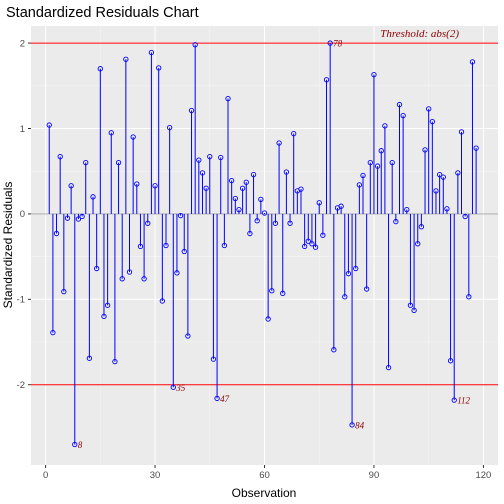  Describe the element at coordinates (22, 43) in the screenshot. I see `y-tick-label: 2` at that location.